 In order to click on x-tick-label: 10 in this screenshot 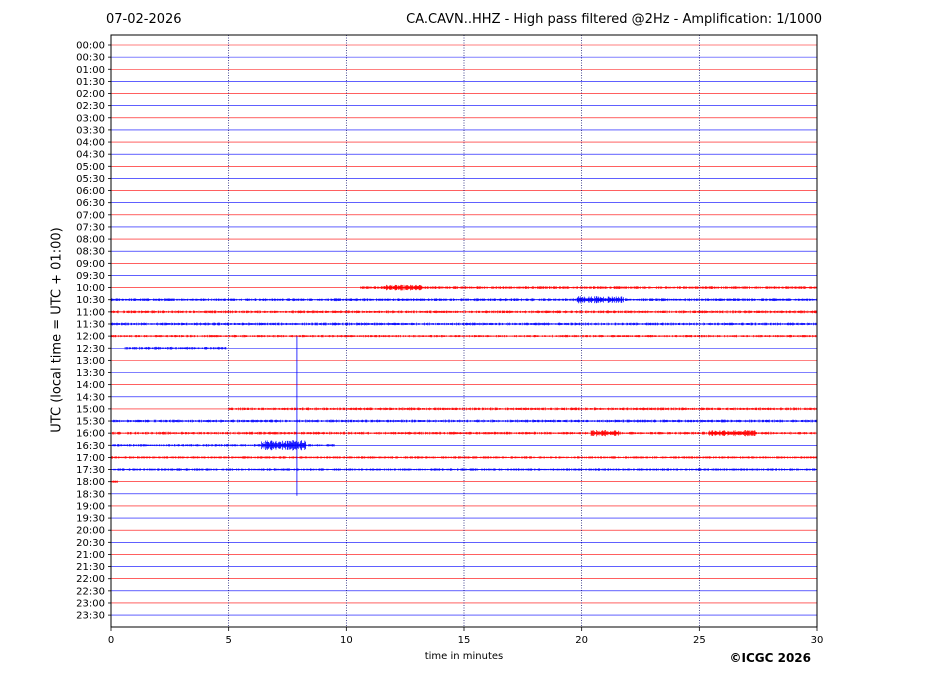, I will do `click(346, 640)`.